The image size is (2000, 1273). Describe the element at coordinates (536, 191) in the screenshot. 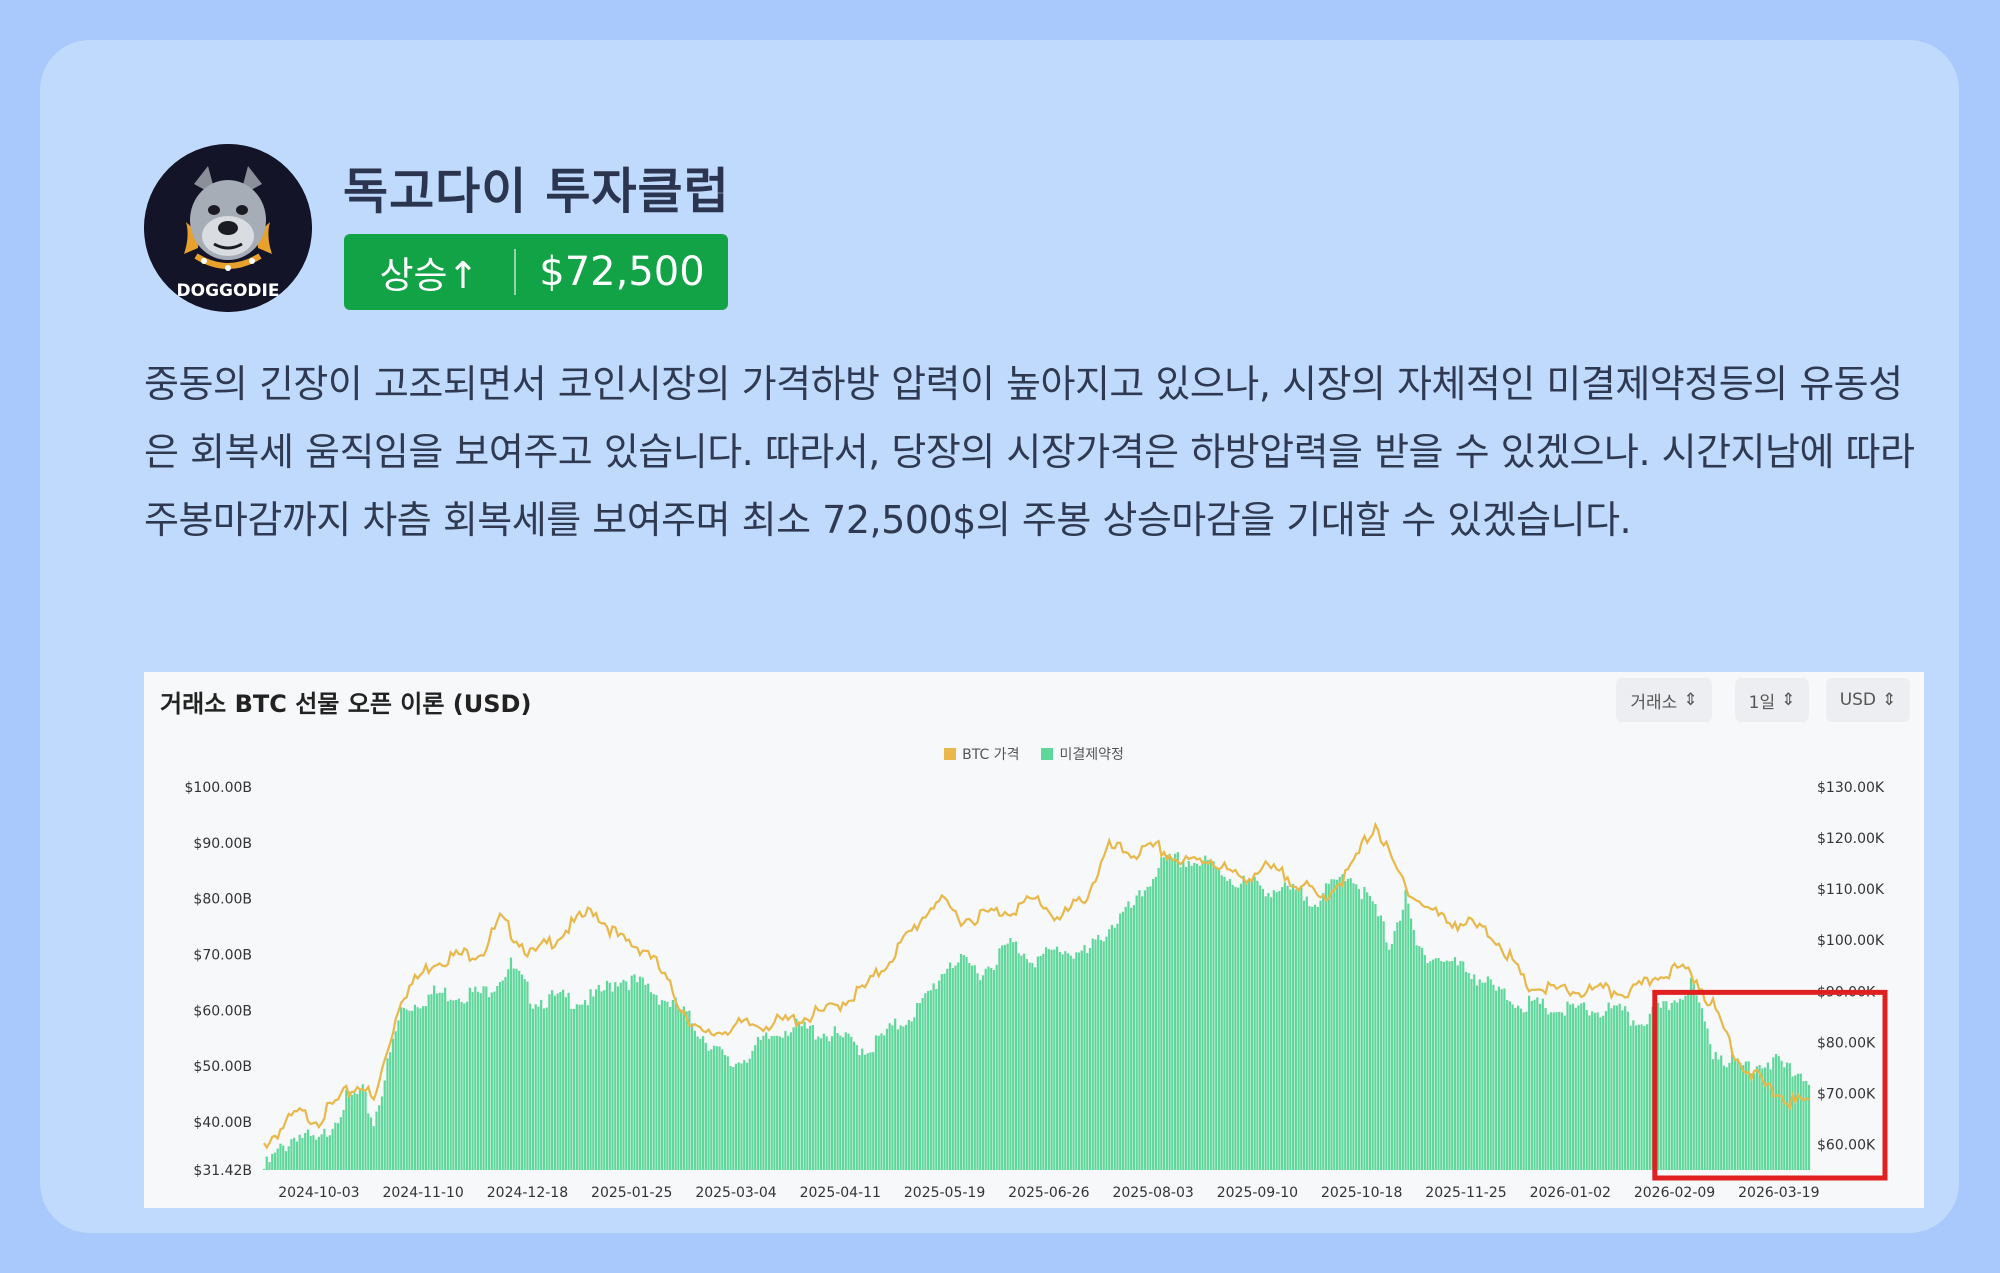

I see `channel-name: 독고다이 투자클럽` at that location.